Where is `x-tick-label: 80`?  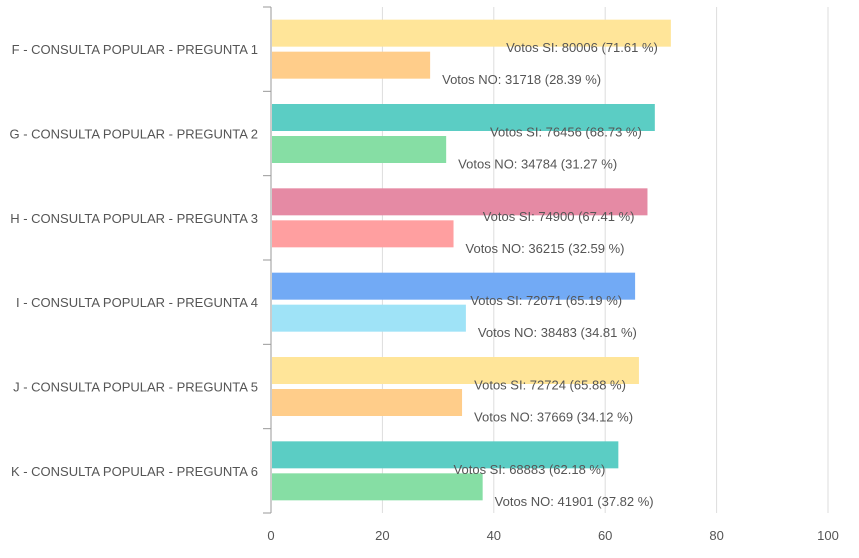
x-tick-label: 80 is located at coordinates (716, 535).